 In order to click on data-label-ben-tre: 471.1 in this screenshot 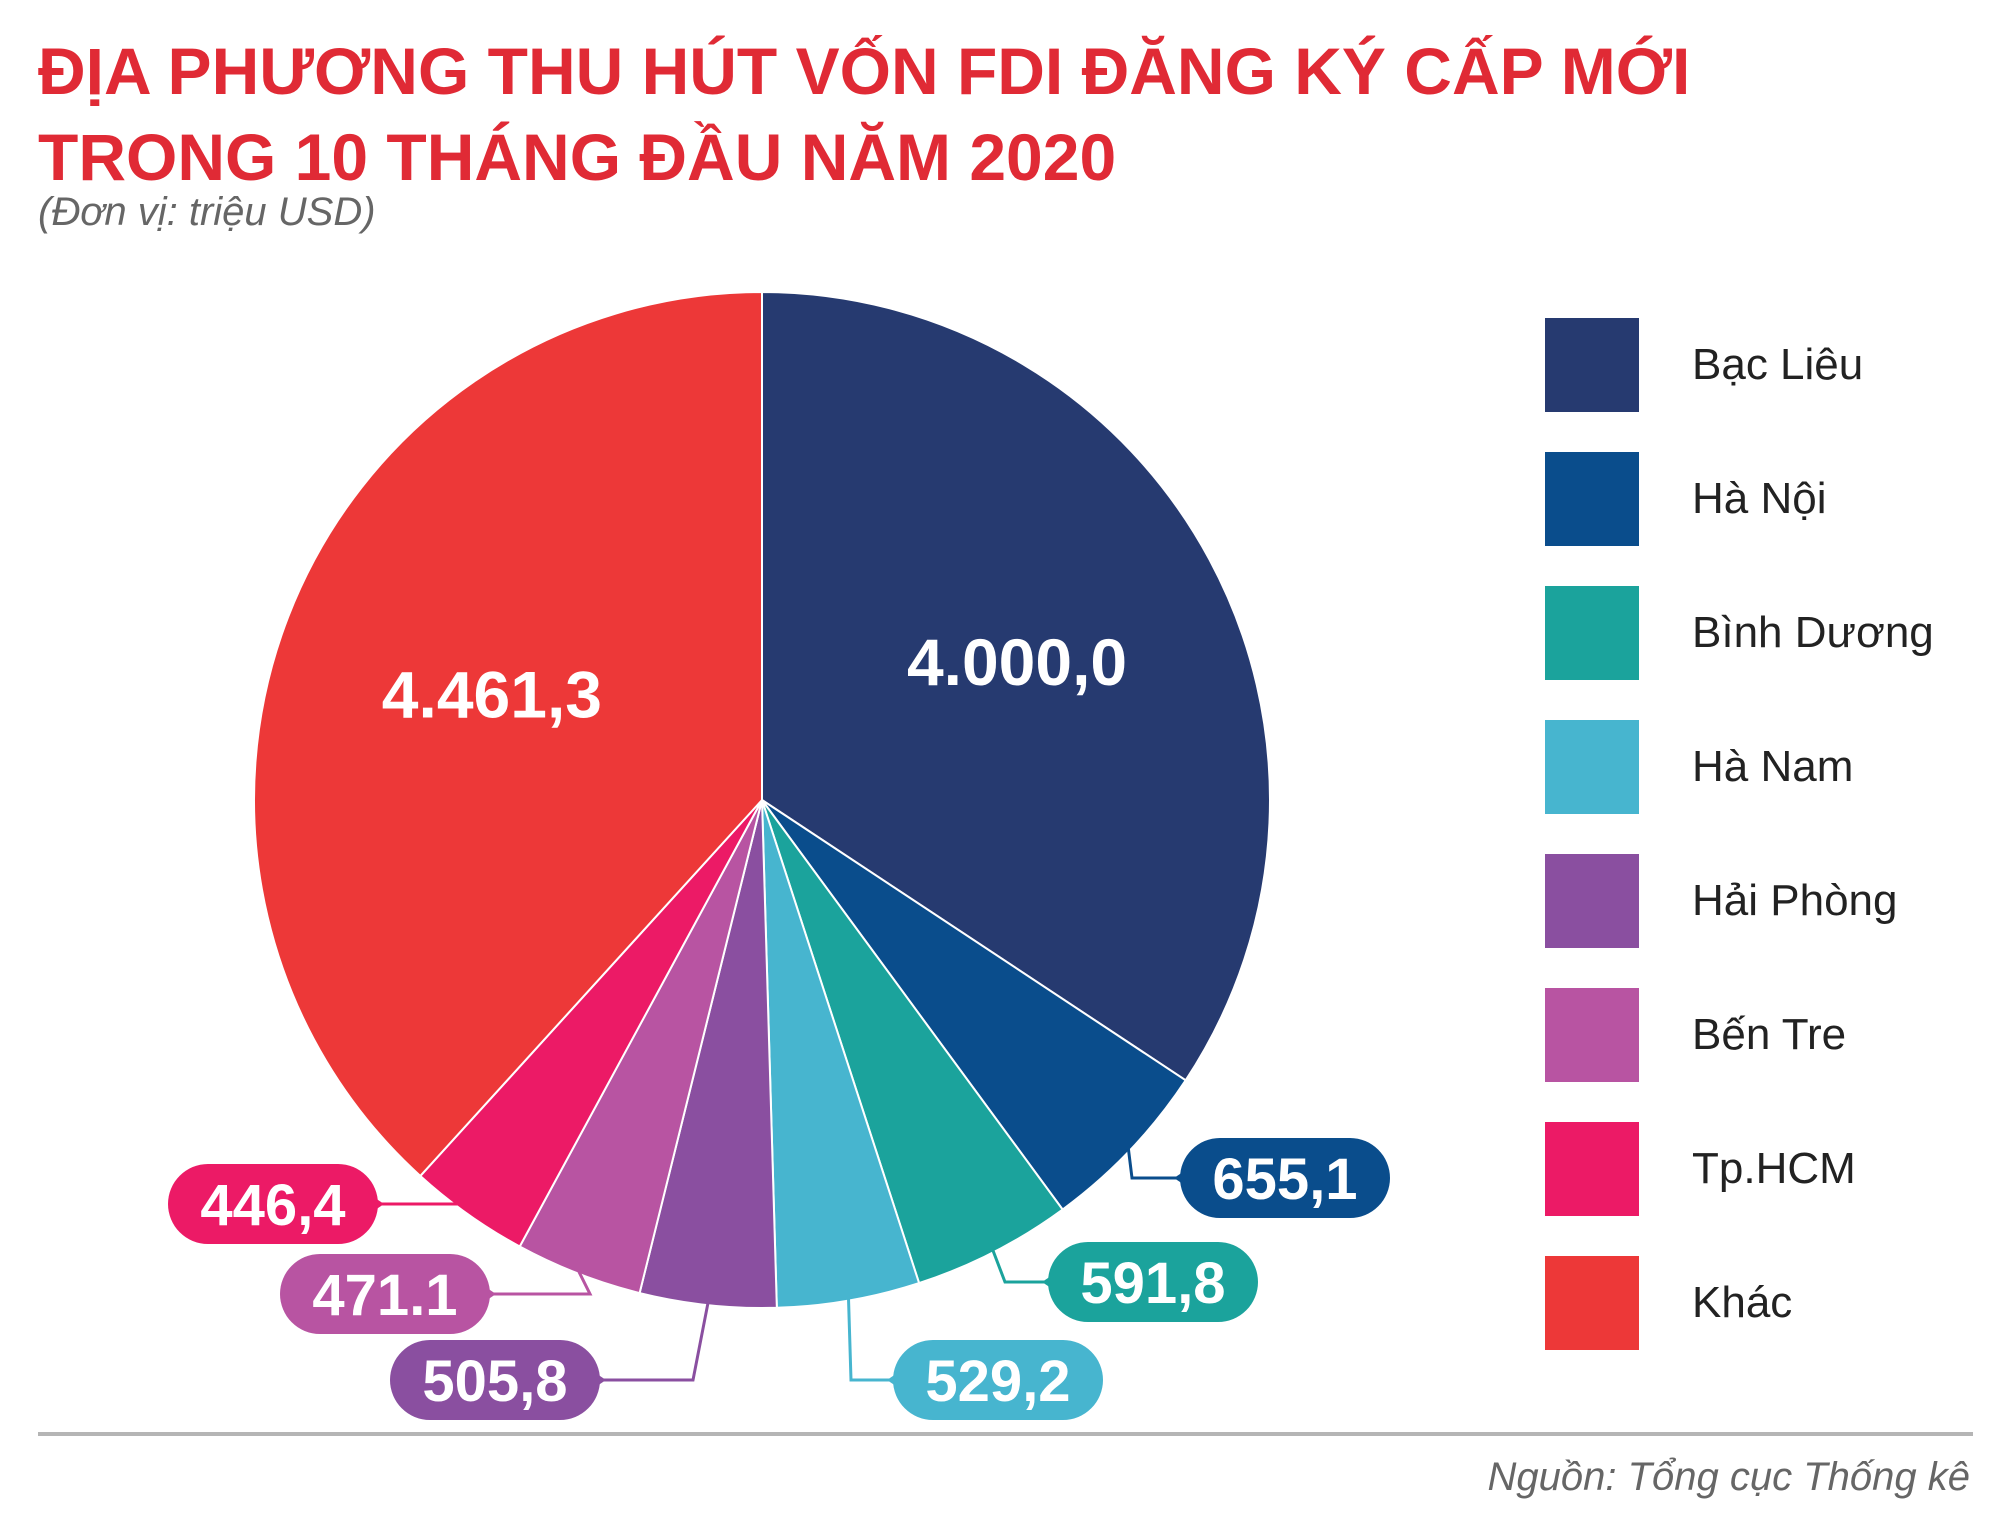, I will do `click(384, 1295)`.